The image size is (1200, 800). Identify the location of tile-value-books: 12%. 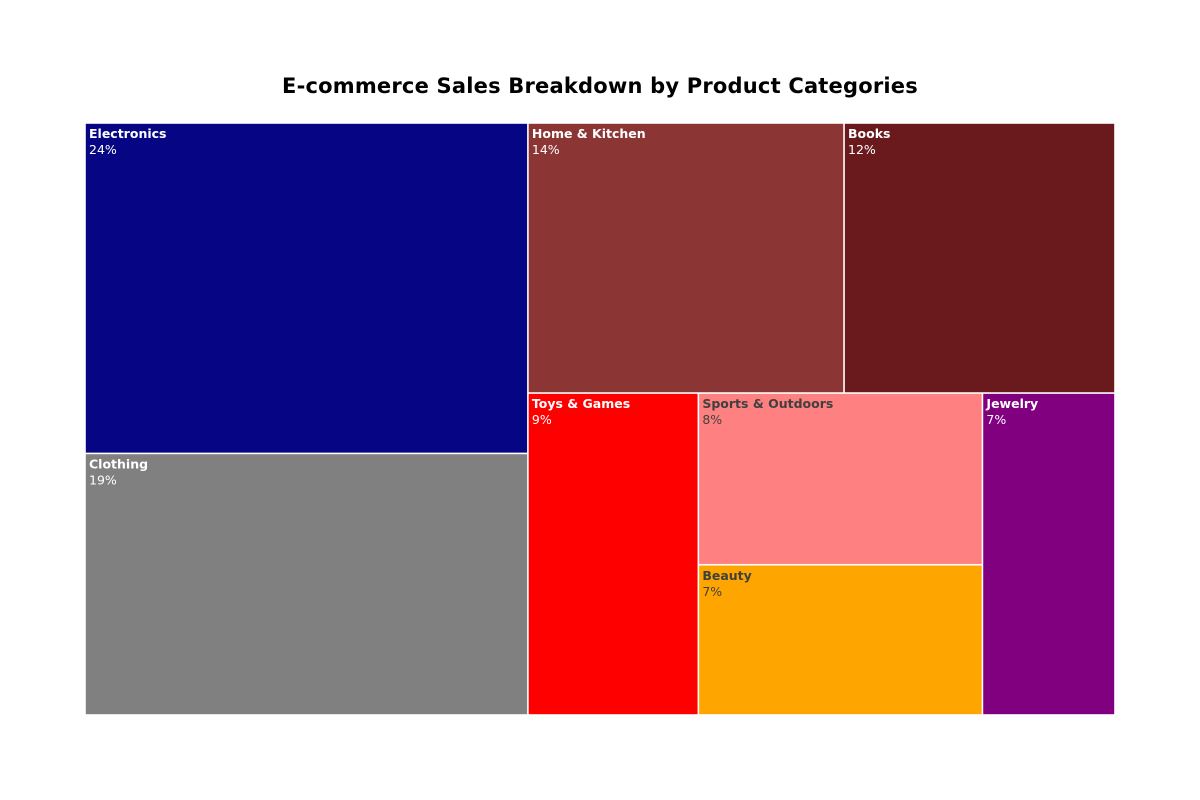
(862, 149).